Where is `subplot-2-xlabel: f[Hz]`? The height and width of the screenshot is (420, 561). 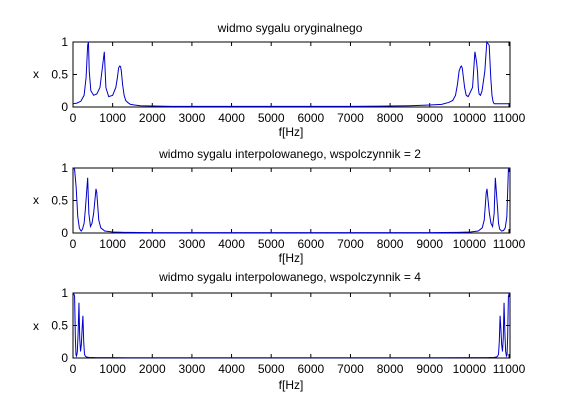 subplot-2-xlabel: f[Hz] is located at coordinates (291, 258).